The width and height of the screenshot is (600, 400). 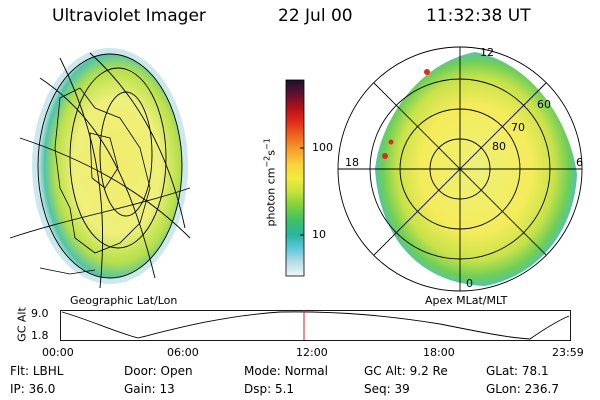 I want to click on altitude-plot, so click(x=315, y=325).